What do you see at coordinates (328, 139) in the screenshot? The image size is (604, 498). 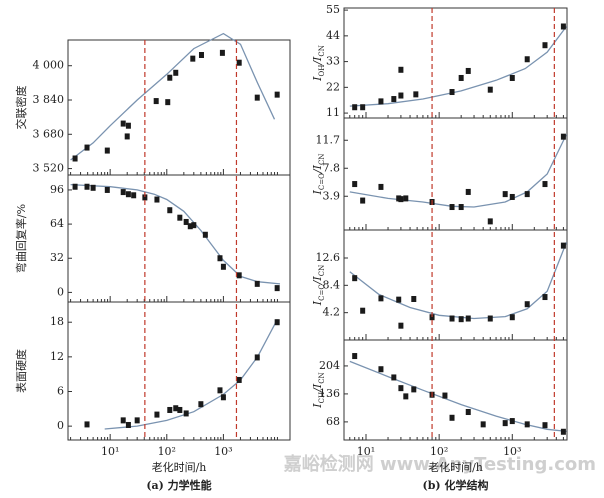 I see `y-tick-label: 11.7` at bounding box center [328, 139].